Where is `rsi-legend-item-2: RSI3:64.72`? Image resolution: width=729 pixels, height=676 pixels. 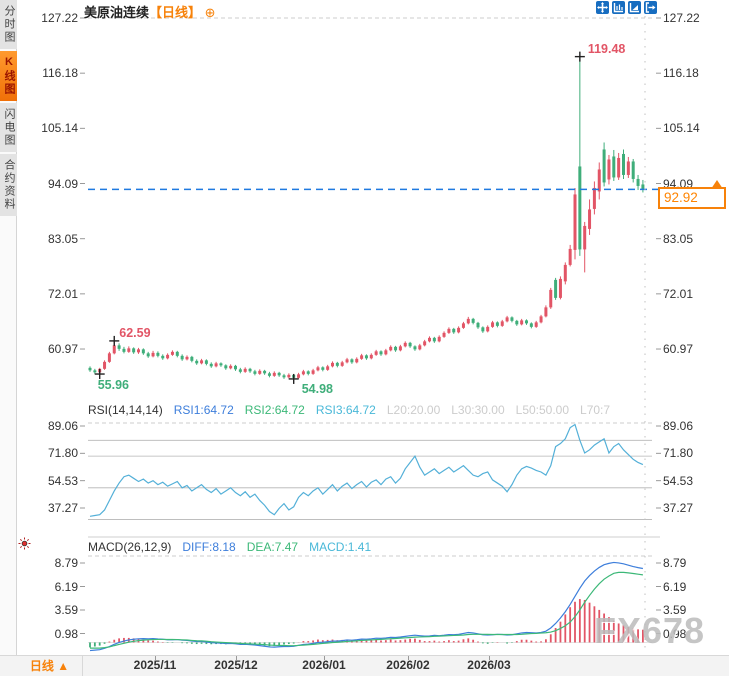
rsi-legend-item-2: RSI3:64.72 is located at coordinates (345, 410).